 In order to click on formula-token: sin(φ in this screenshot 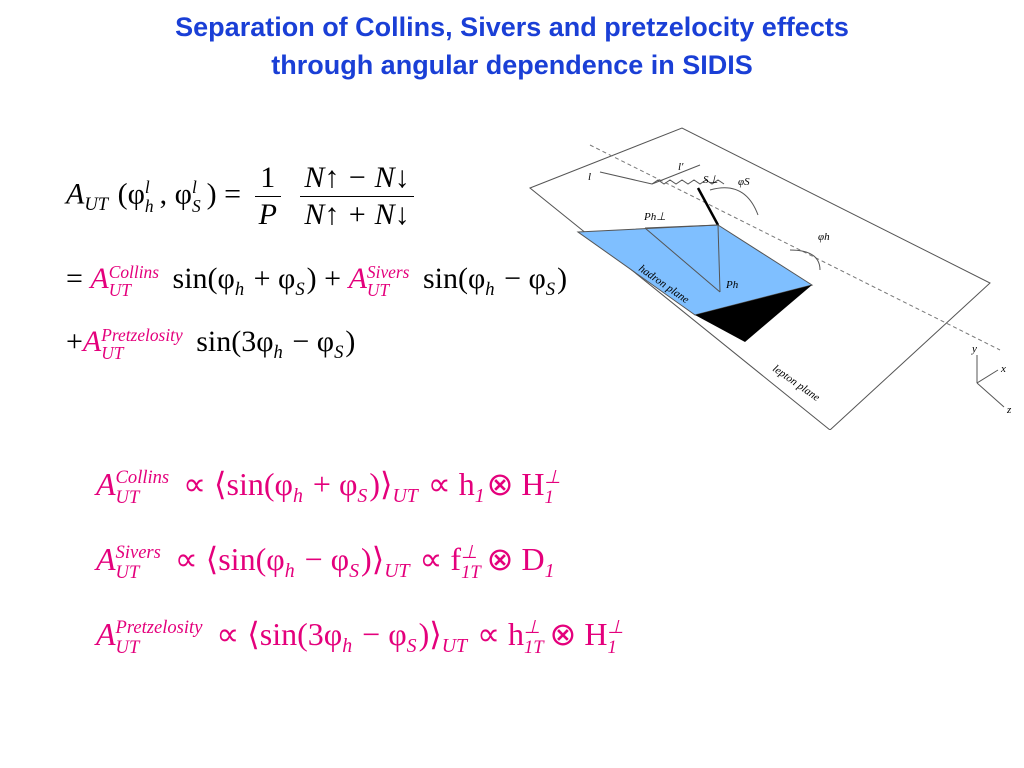, I will do `click(203, 278)`.